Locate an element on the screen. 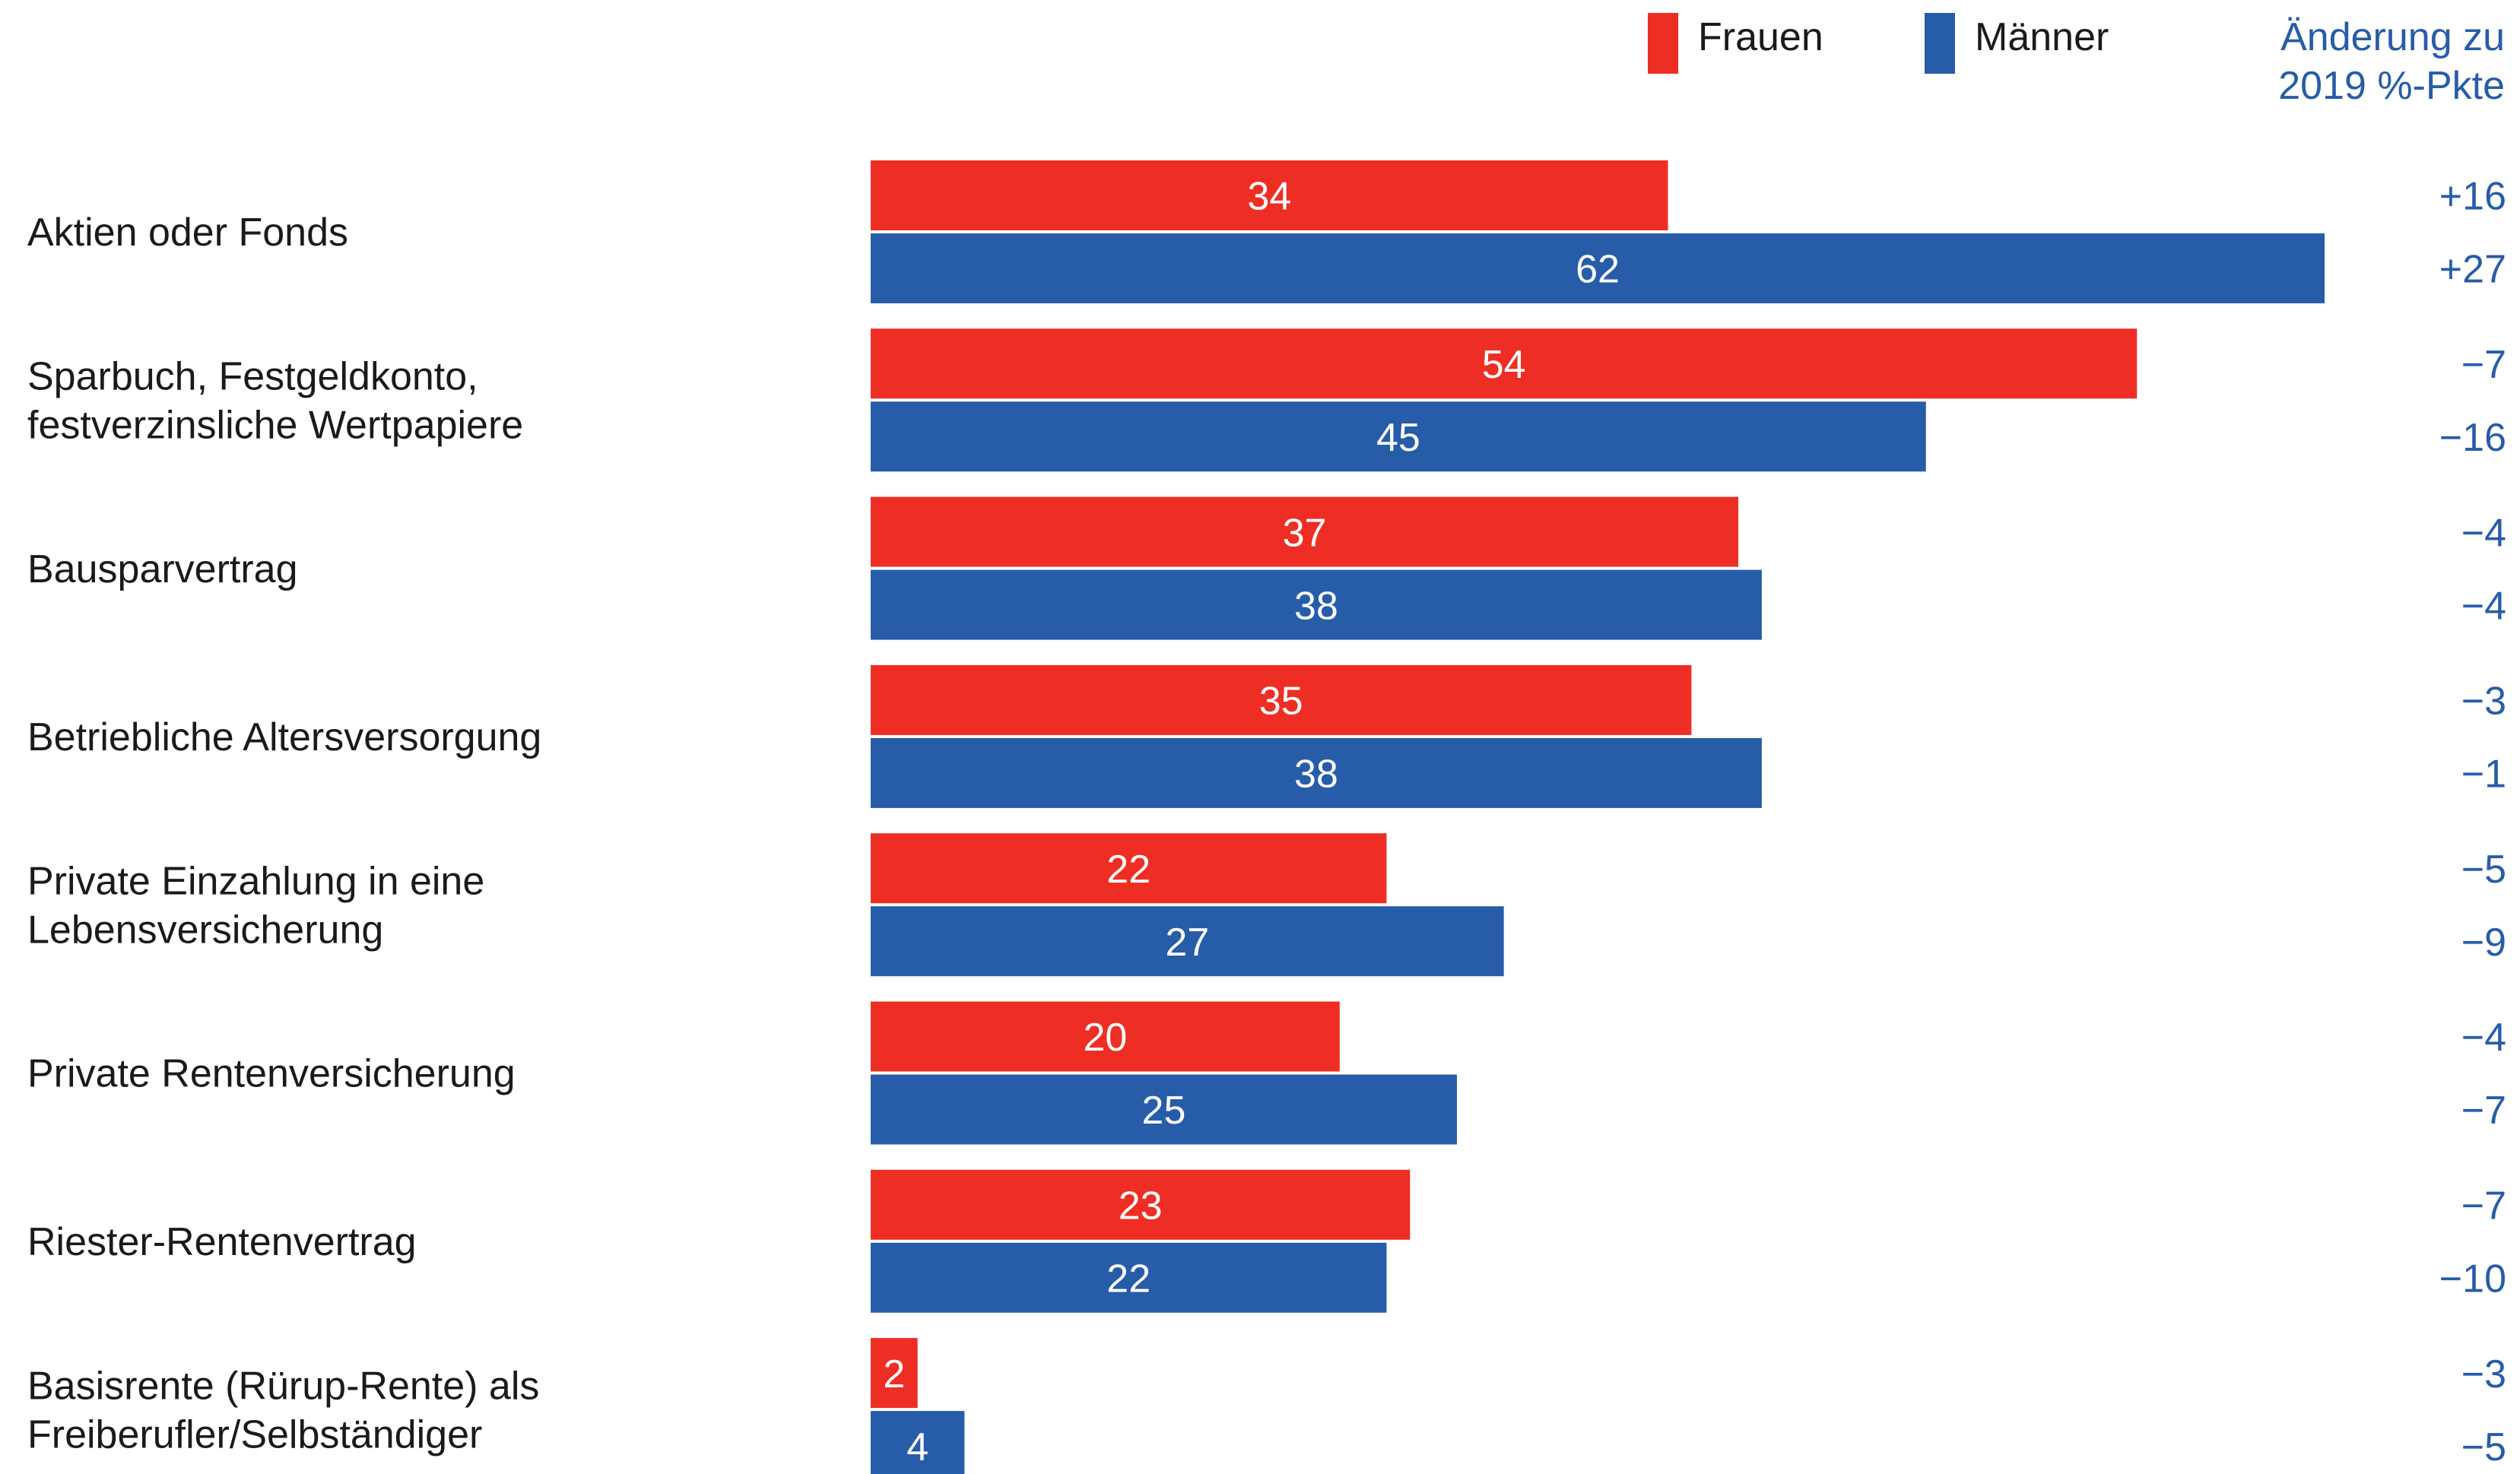 The width and height of the screenshot is (2520, 1474). legend-label-men: Männer is located at coordinates (2042, 37).